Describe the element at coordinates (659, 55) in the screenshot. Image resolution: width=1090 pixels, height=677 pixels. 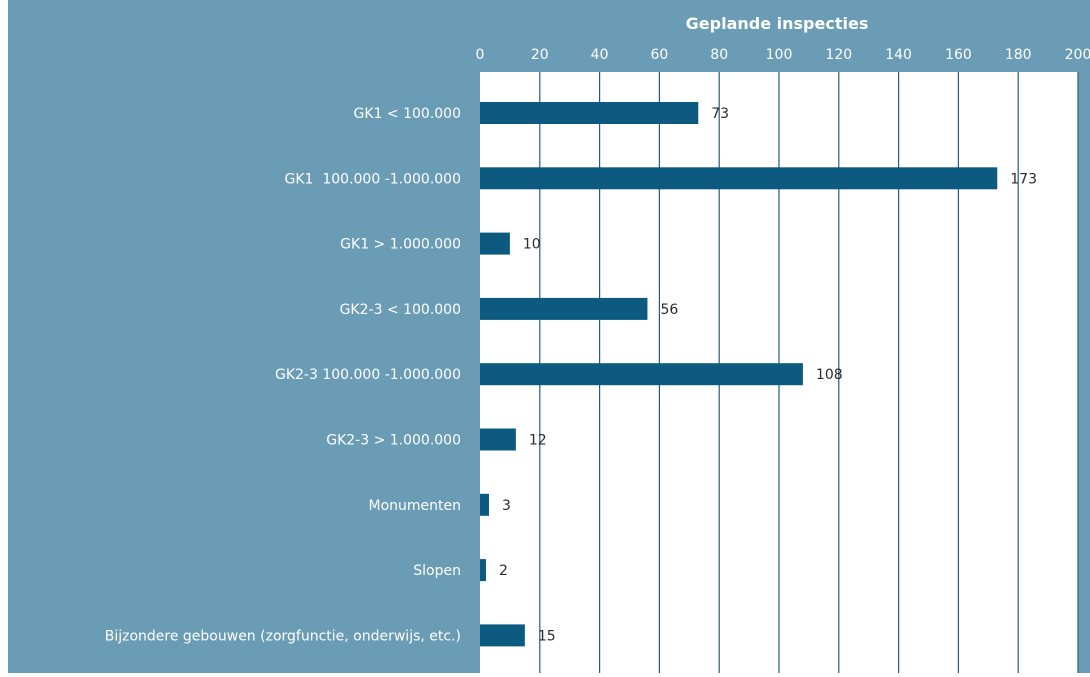
I see `x-tick-label: 60` at that location.